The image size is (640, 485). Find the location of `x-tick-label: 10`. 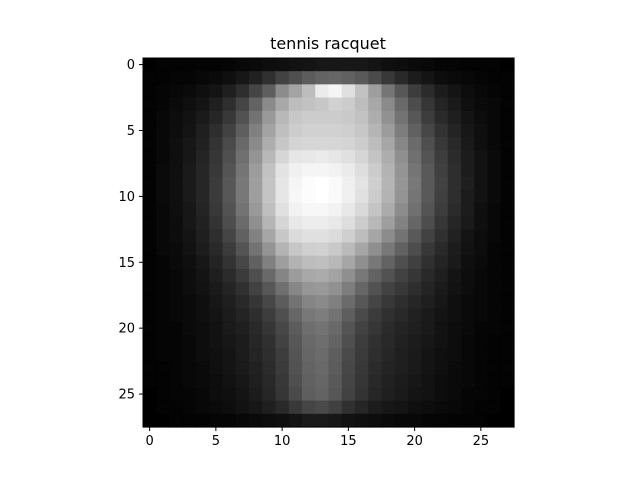

x-tick-label: 10 is located at coordinates (282, 441).